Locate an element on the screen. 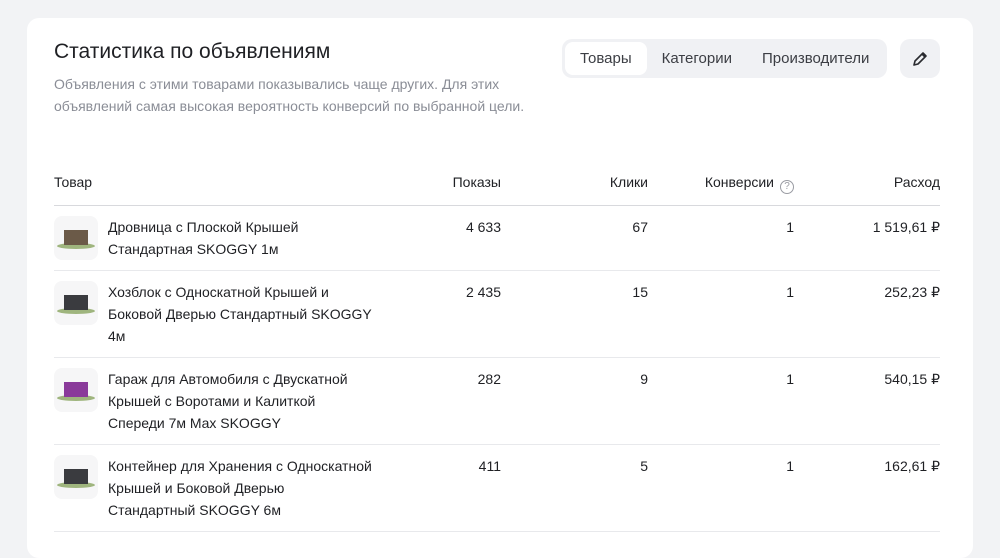 The height and width of the screenshot is (558, 1000). cost-value: 162,61 ₽ is located at coordinates (912, 466).